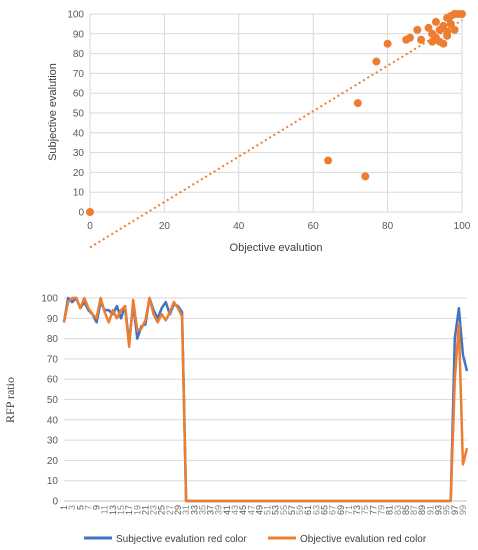  What do you see at coordinates (279, 226) in the screenshot?
I see `scatter-x-tick-labels: 0 20 40 60 80 100` at bounding box center [279, 226].